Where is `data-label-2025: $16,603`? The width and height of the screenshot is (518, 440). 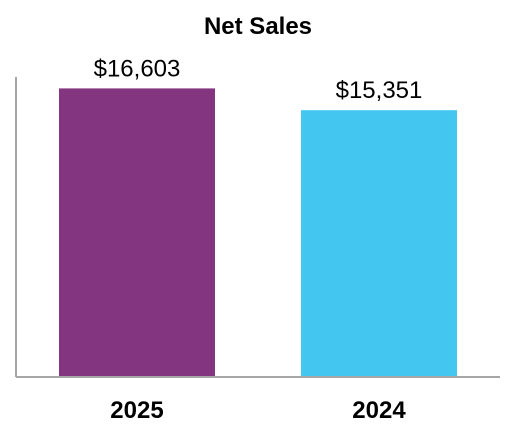 data-label-2025: $16,603 is located at coordinates (137, 68).